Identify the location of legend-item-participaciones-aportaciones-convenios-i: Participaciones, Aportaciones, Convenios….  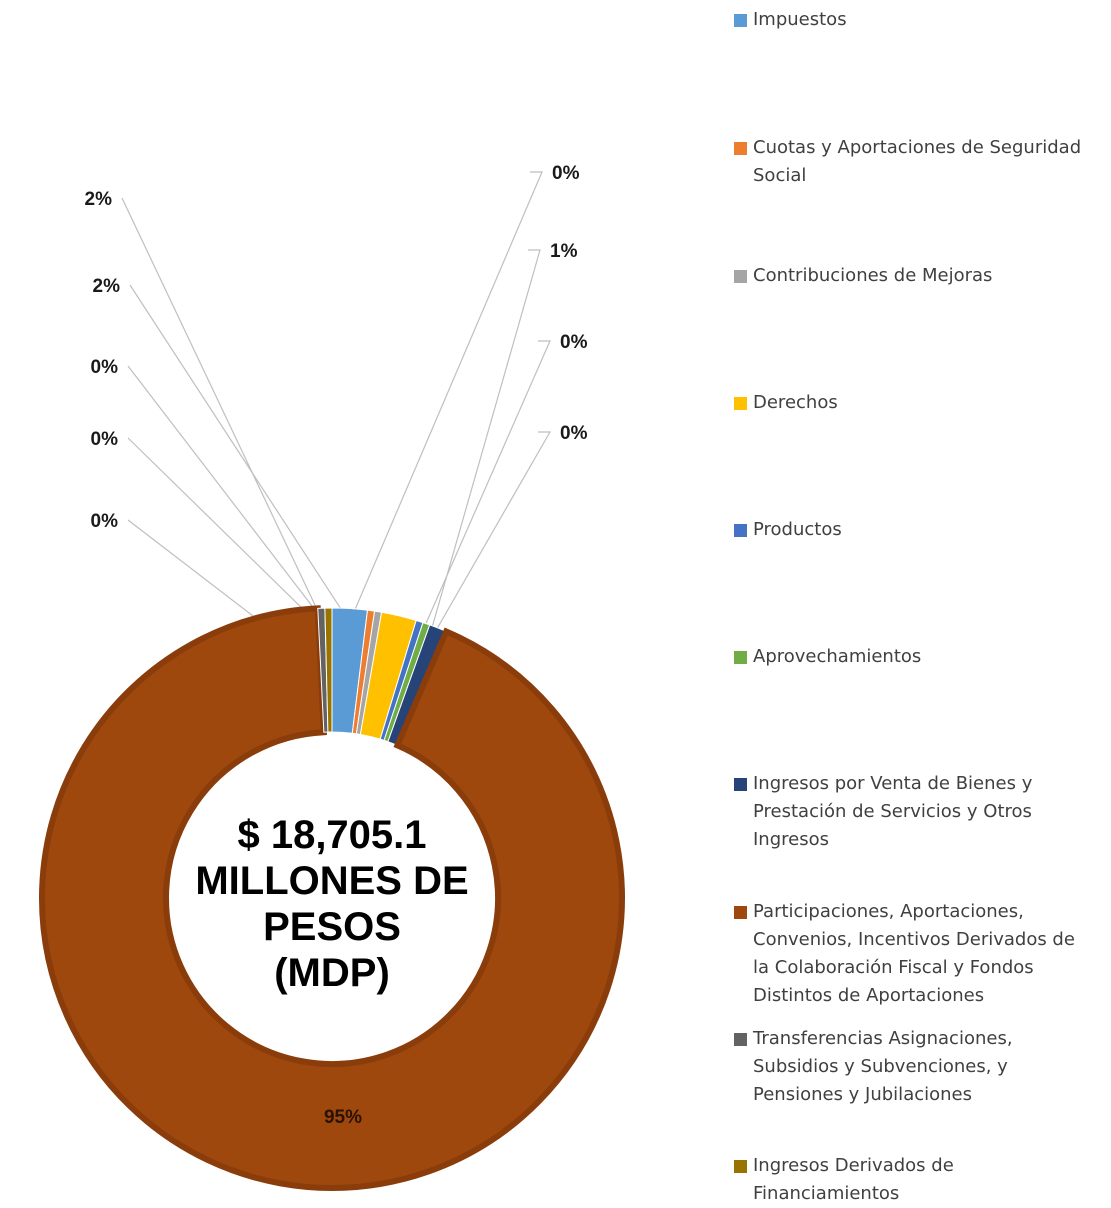
(921, 954).